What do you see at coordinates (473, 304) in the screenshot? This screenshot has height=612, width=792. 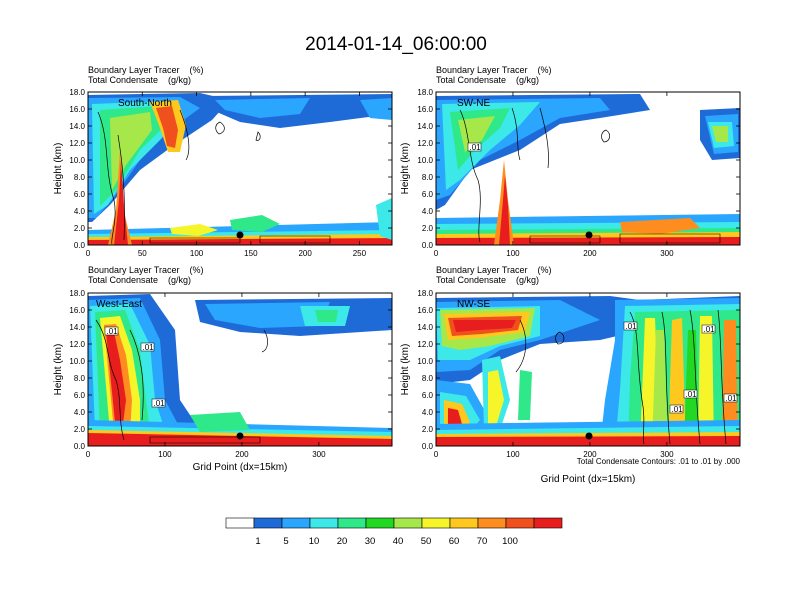 I see `panel-name: NW-SE` at bounding box center [473, 304].